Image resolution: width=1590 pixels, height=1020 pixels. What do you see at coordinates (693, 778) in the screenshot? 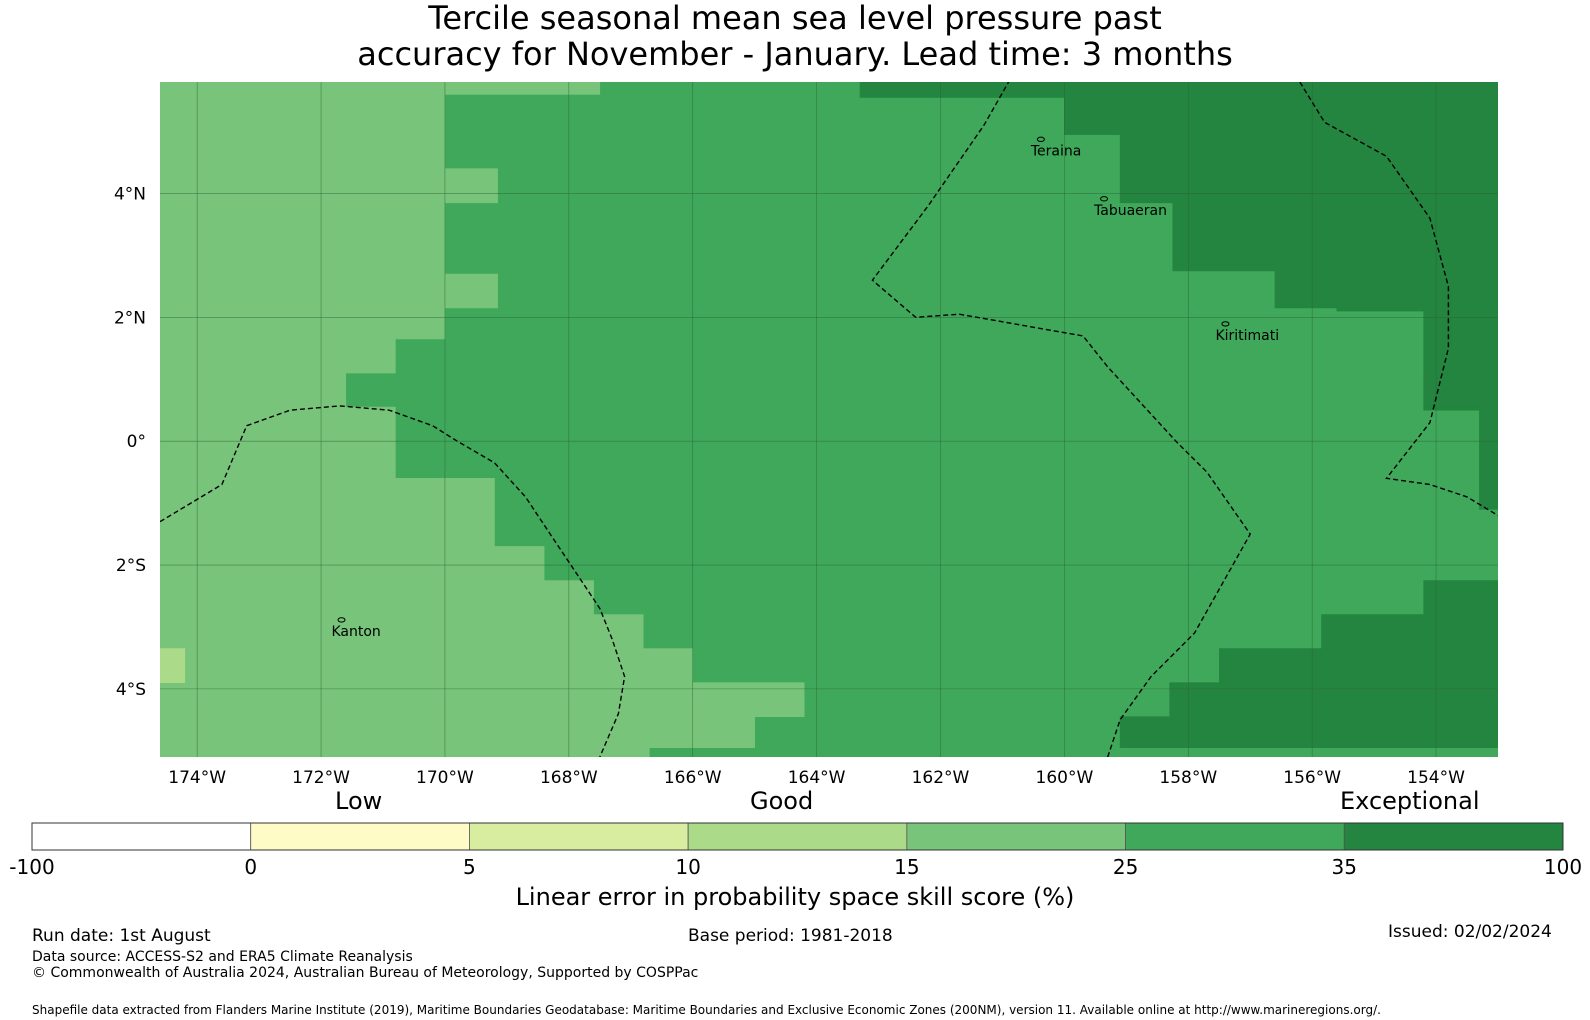
I see `lon-tick-label: 166°W` at bounding box center [693, 778].